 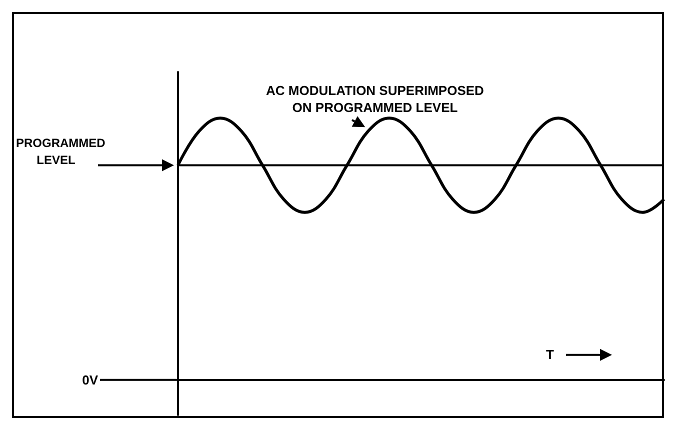 What do you see at coordinates (61, 152) in the screenshot?
I see `text: PROGRAMMED LEVEL` at bounding box center [61, 152].